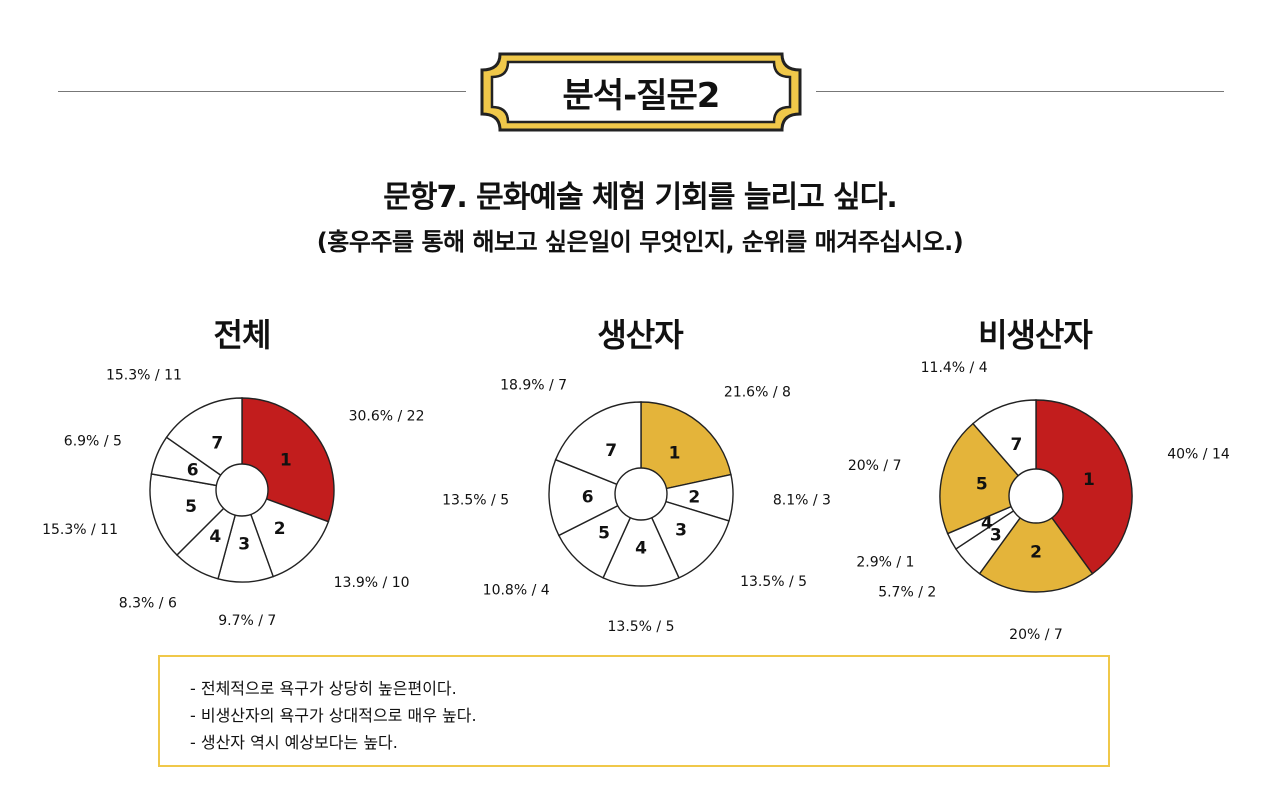  What do you see at coordinates (1198, 454) in the screenshot?
I see `data-label-nonproducer-1: 40% / 14` at bounding box center [1198, 454].